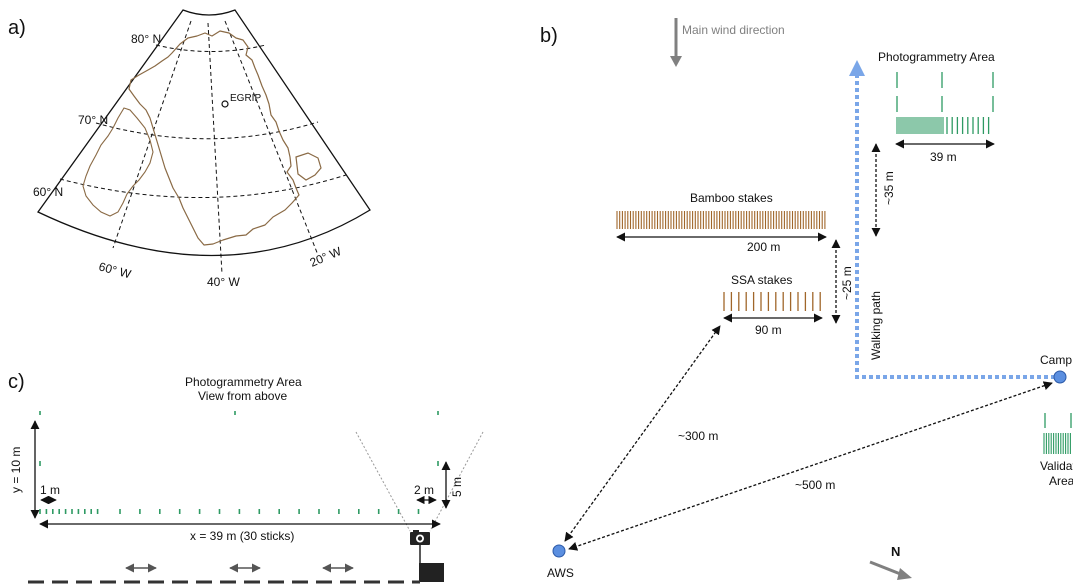 The image size is (1073, 586). I want to click on distance-500-label: ~500 m, so click(815, 485).